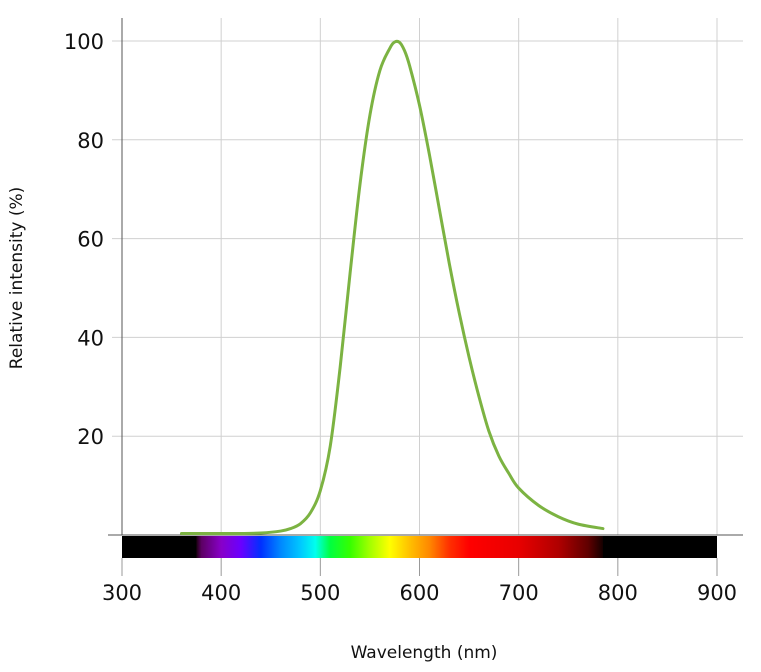 The height and width of the screenshot is (672, 761). I want to click on x-tick-labels: 300 400 500 600 700 800 900, so click(419, 593).